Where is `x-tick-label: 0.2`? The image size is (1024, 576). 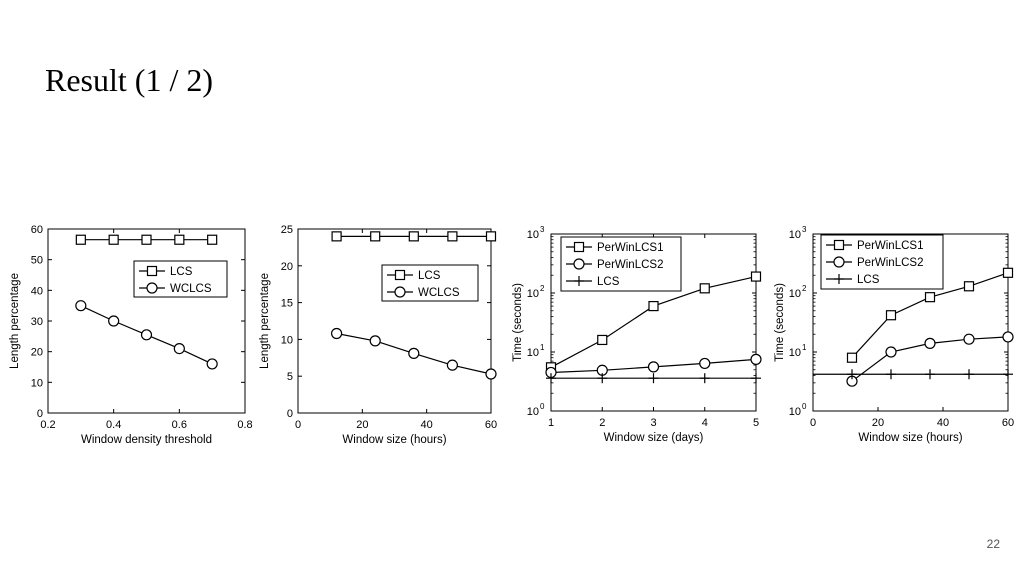
x-tick-label: 0.2 is located at coordinates (47, 425).